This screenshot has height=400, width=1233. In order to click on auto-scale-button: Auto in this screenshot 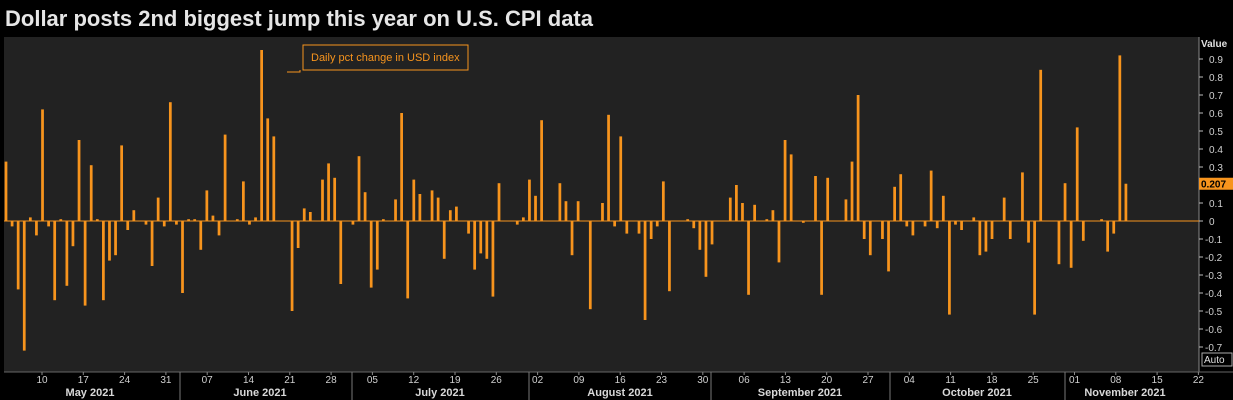, I will do `click(1217, 359)`.